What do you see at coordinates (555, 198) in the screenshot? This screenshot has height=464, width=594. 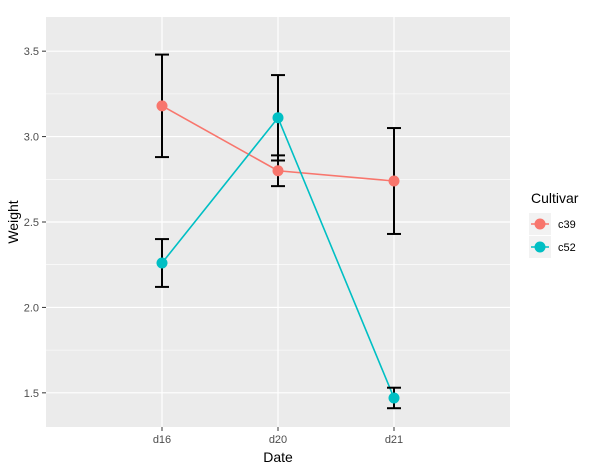 I see `legend-title: Cultivar` at bounding box center [555, 198].